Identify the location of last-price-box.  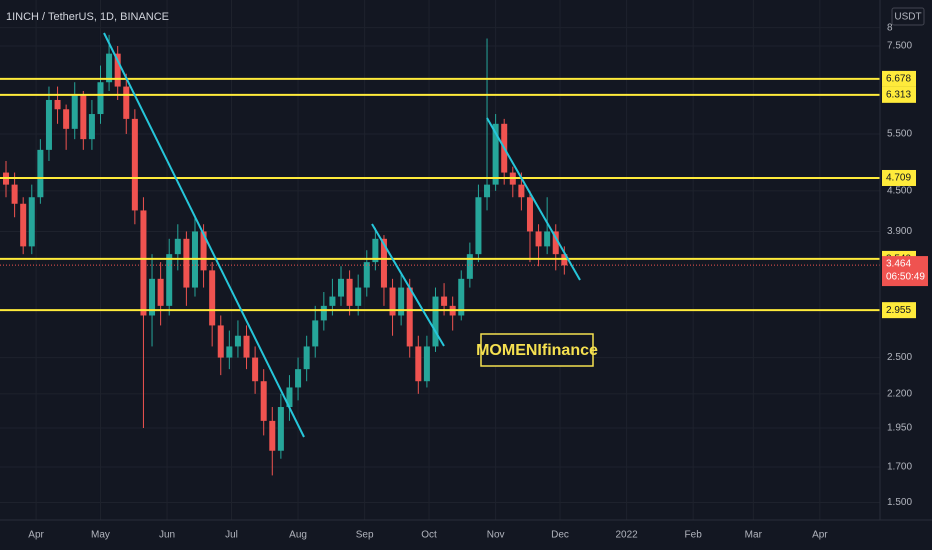
(905, 271).